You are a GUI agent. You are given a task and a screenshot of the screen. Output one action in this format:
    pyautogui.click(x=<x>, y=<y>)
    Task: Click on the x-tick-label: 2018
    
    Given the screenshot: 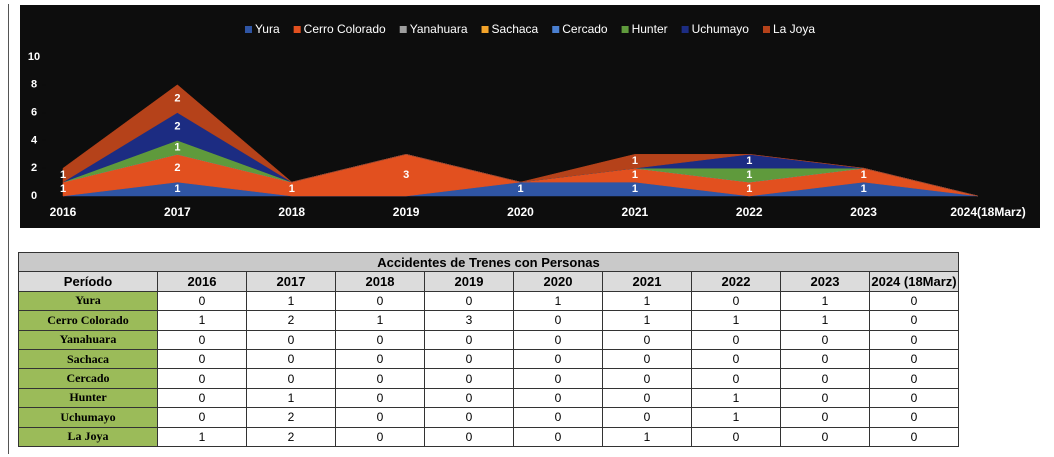 What is the action you would take?
    pyautogui.click(x=291, y=212)
    